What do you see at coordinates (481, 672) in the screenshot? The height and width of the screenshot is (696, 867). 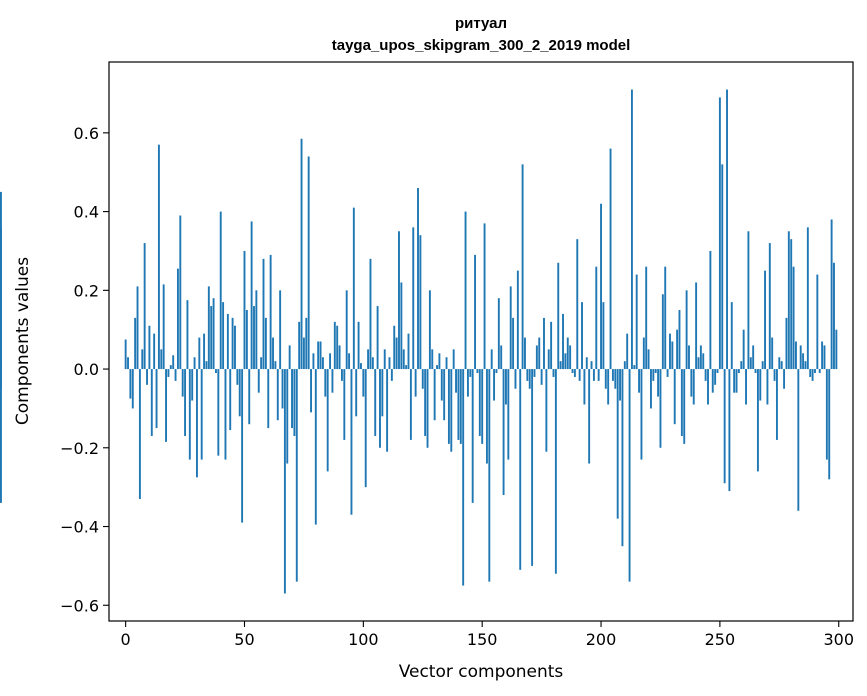 I see `x-axis-label: Vector components` at bounding box center [481, 672].